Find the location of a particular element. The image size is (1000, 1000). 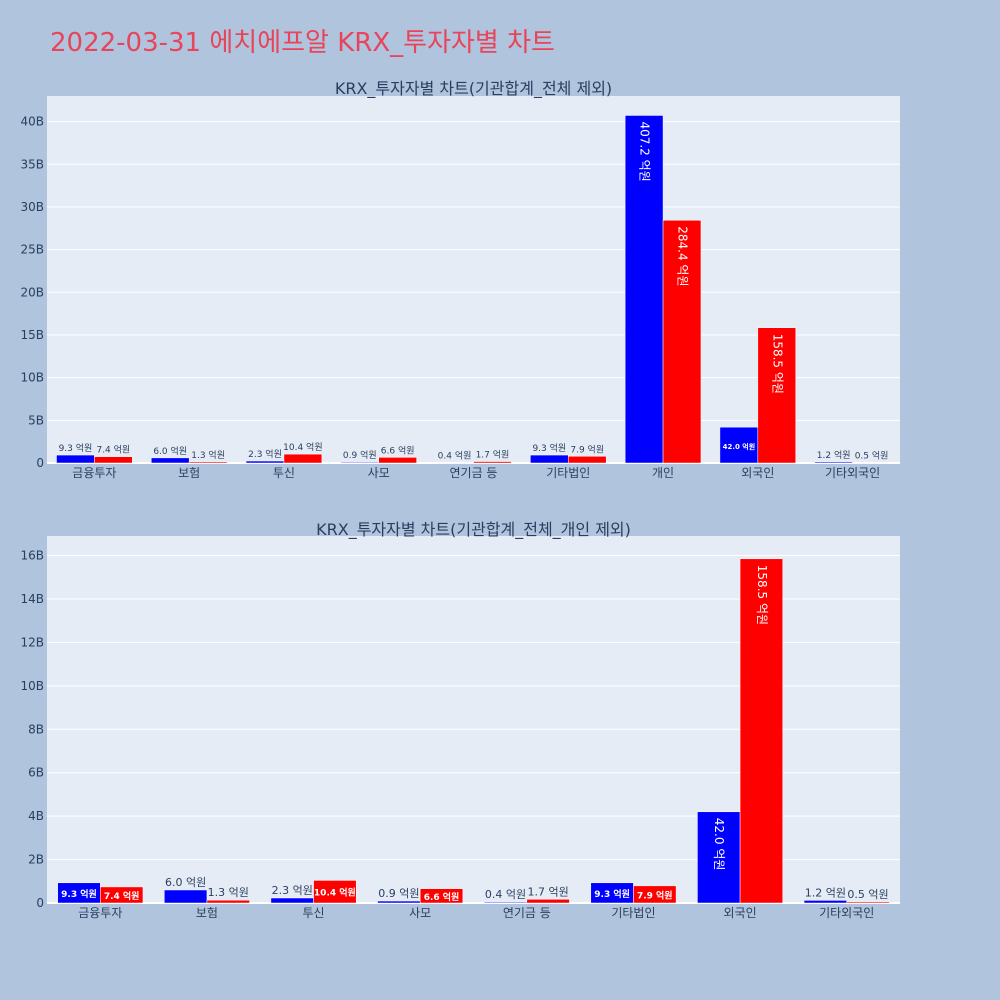

x-tick-label: 사모 is located at coordinates (379, 473).